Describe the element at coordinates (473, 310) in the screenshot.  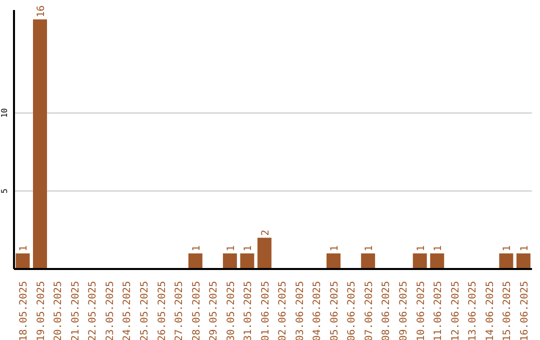
I see `x-tick-label: 13.06.2025` at that location.